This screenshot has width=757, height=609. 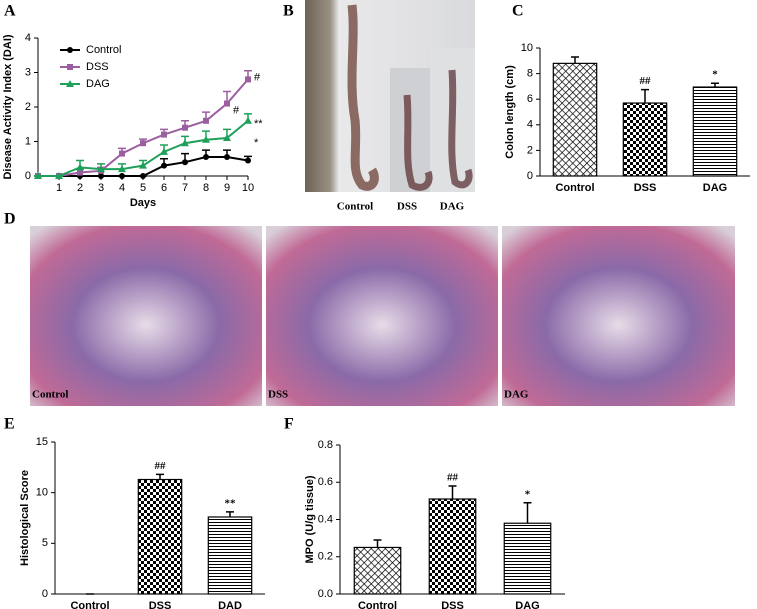 What do you see at coordinates (103, 50) in the screenshot?
I see `legend-label: Control` at bounding box center [103, 50].